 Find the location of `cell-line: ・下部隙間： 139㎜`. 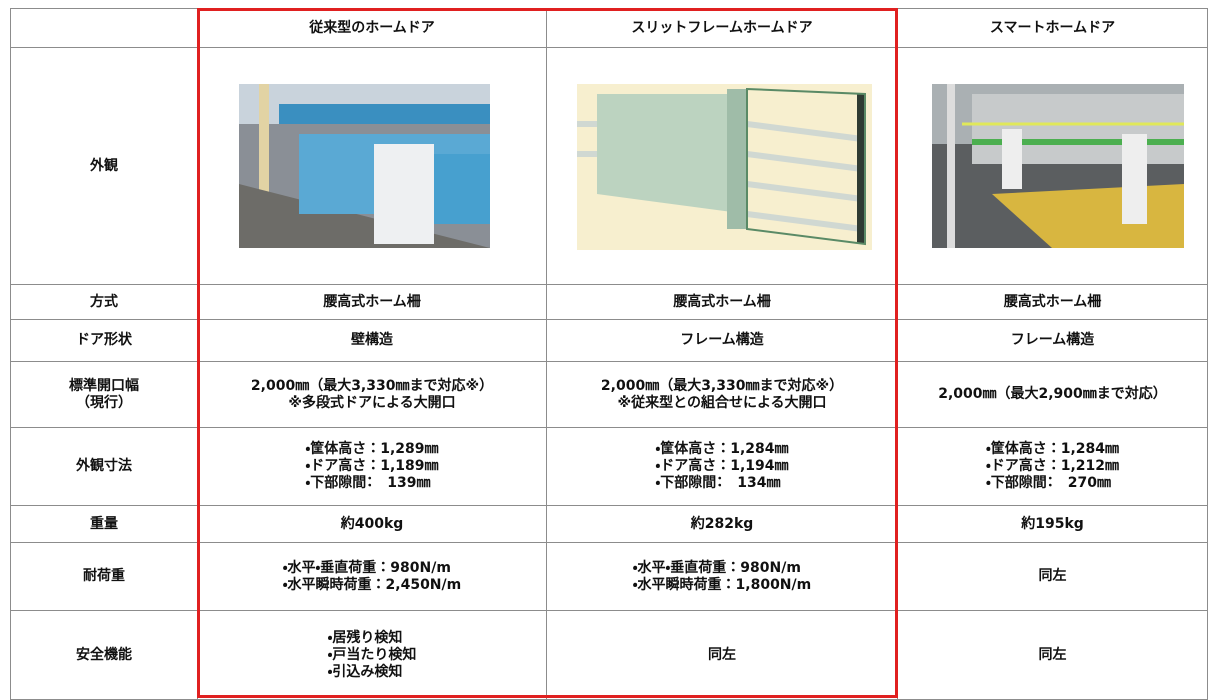

cell-line: ・下部隙間： 139㎜ is located at coordinates (368, 483).